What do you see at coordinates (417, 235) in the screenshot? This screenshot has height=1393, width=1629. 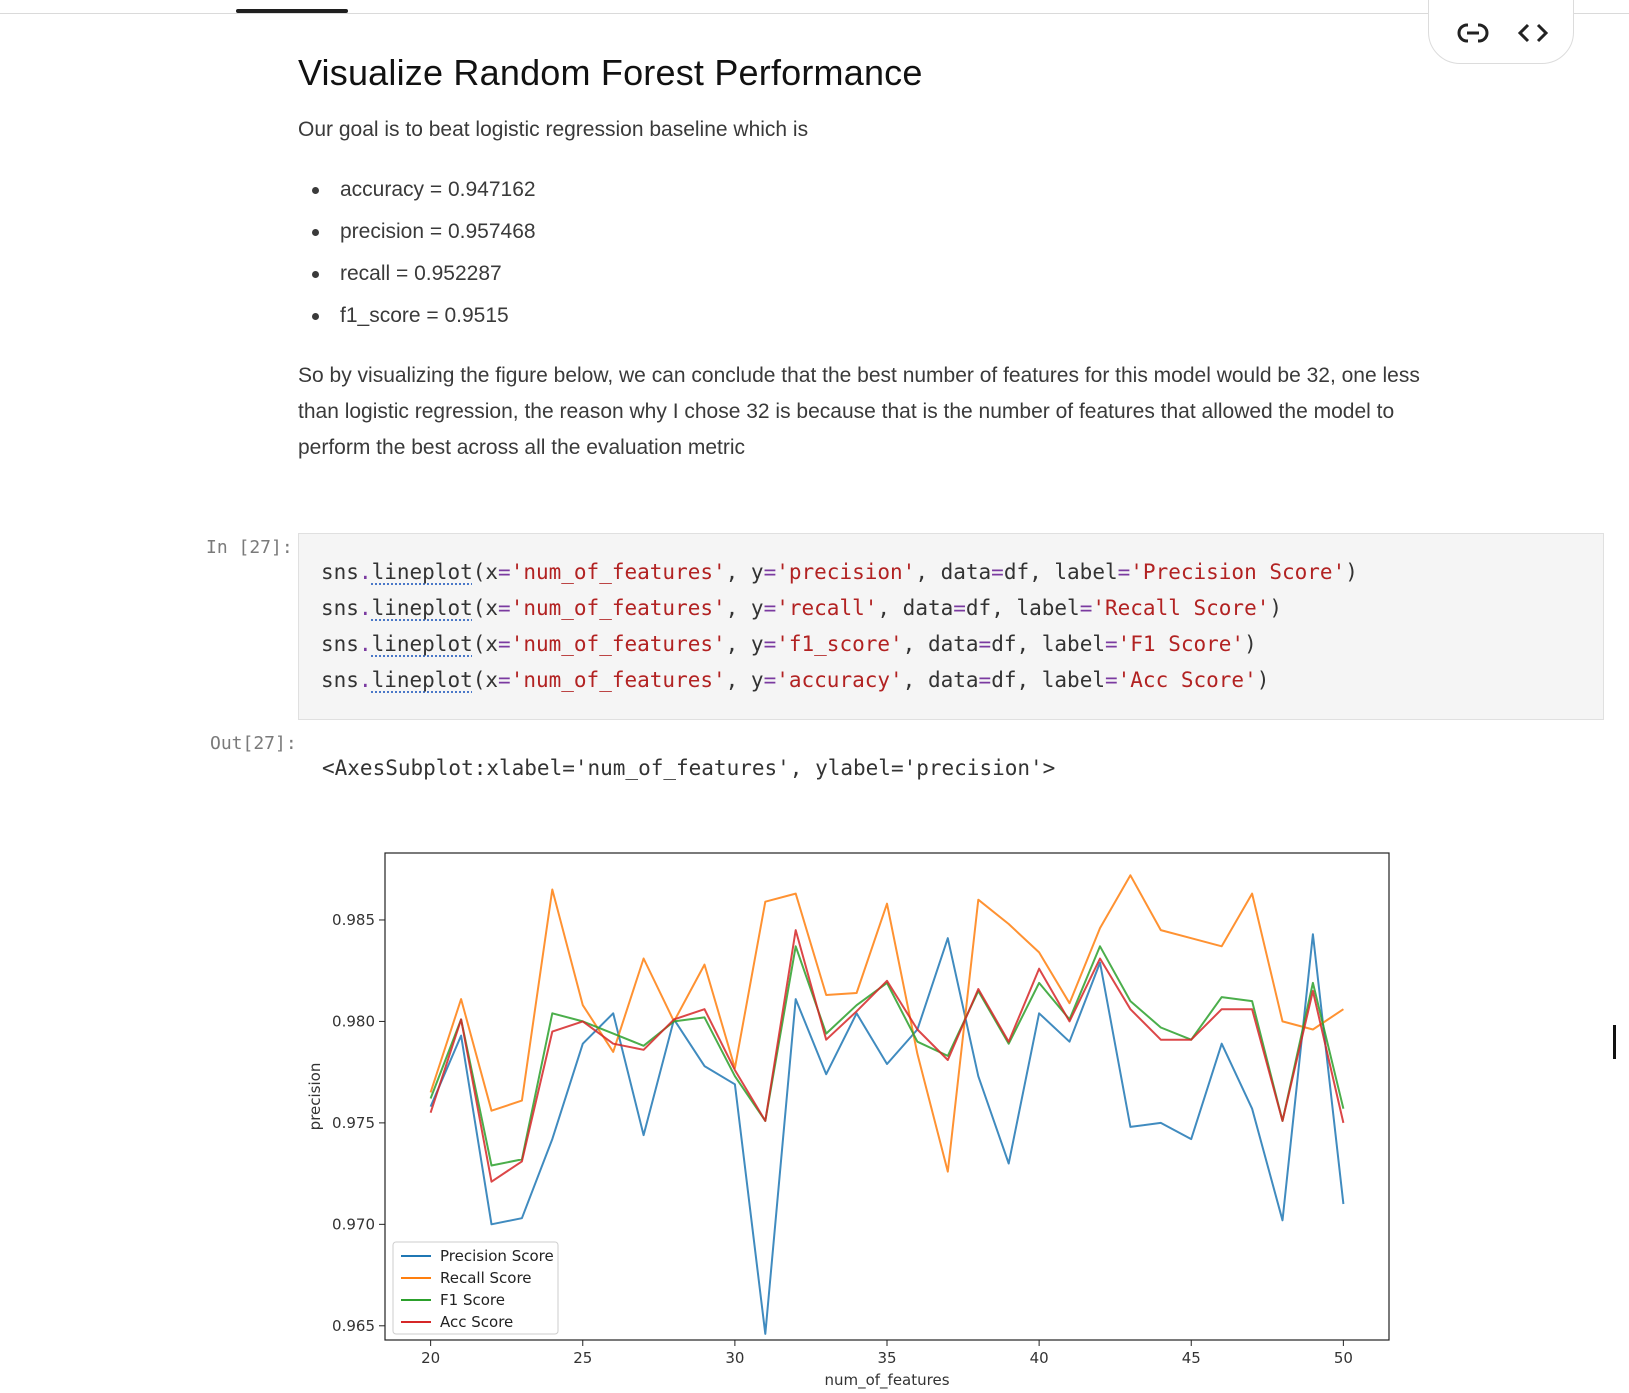 I see `list-item: precision = 0.957468` at bounding box center [417, 235].